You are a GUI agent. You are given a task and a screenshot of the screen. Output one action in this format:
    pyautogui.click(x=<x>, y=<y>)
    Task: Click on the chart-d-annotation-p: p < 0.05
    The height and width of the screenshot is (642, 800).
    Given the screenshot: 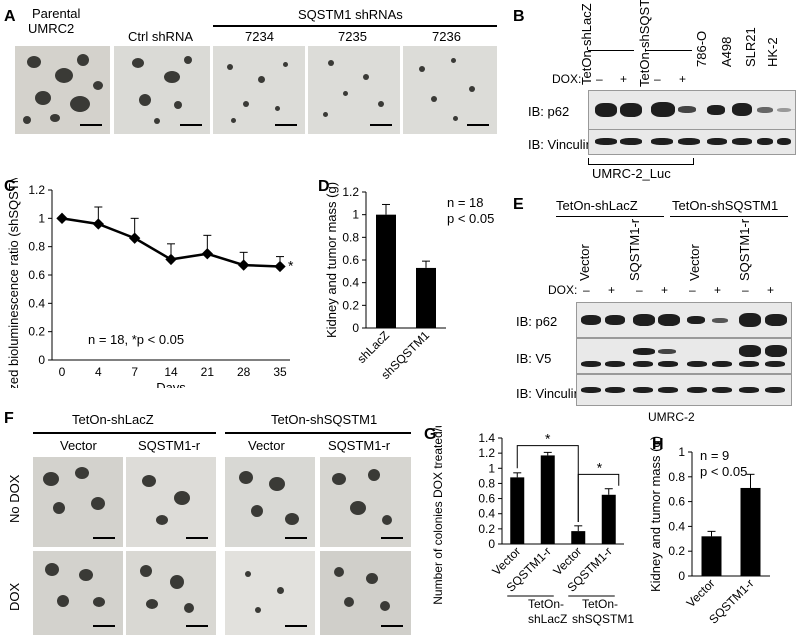 What is the action you would take?
    pyautogui.click(x=471, y=218)
    